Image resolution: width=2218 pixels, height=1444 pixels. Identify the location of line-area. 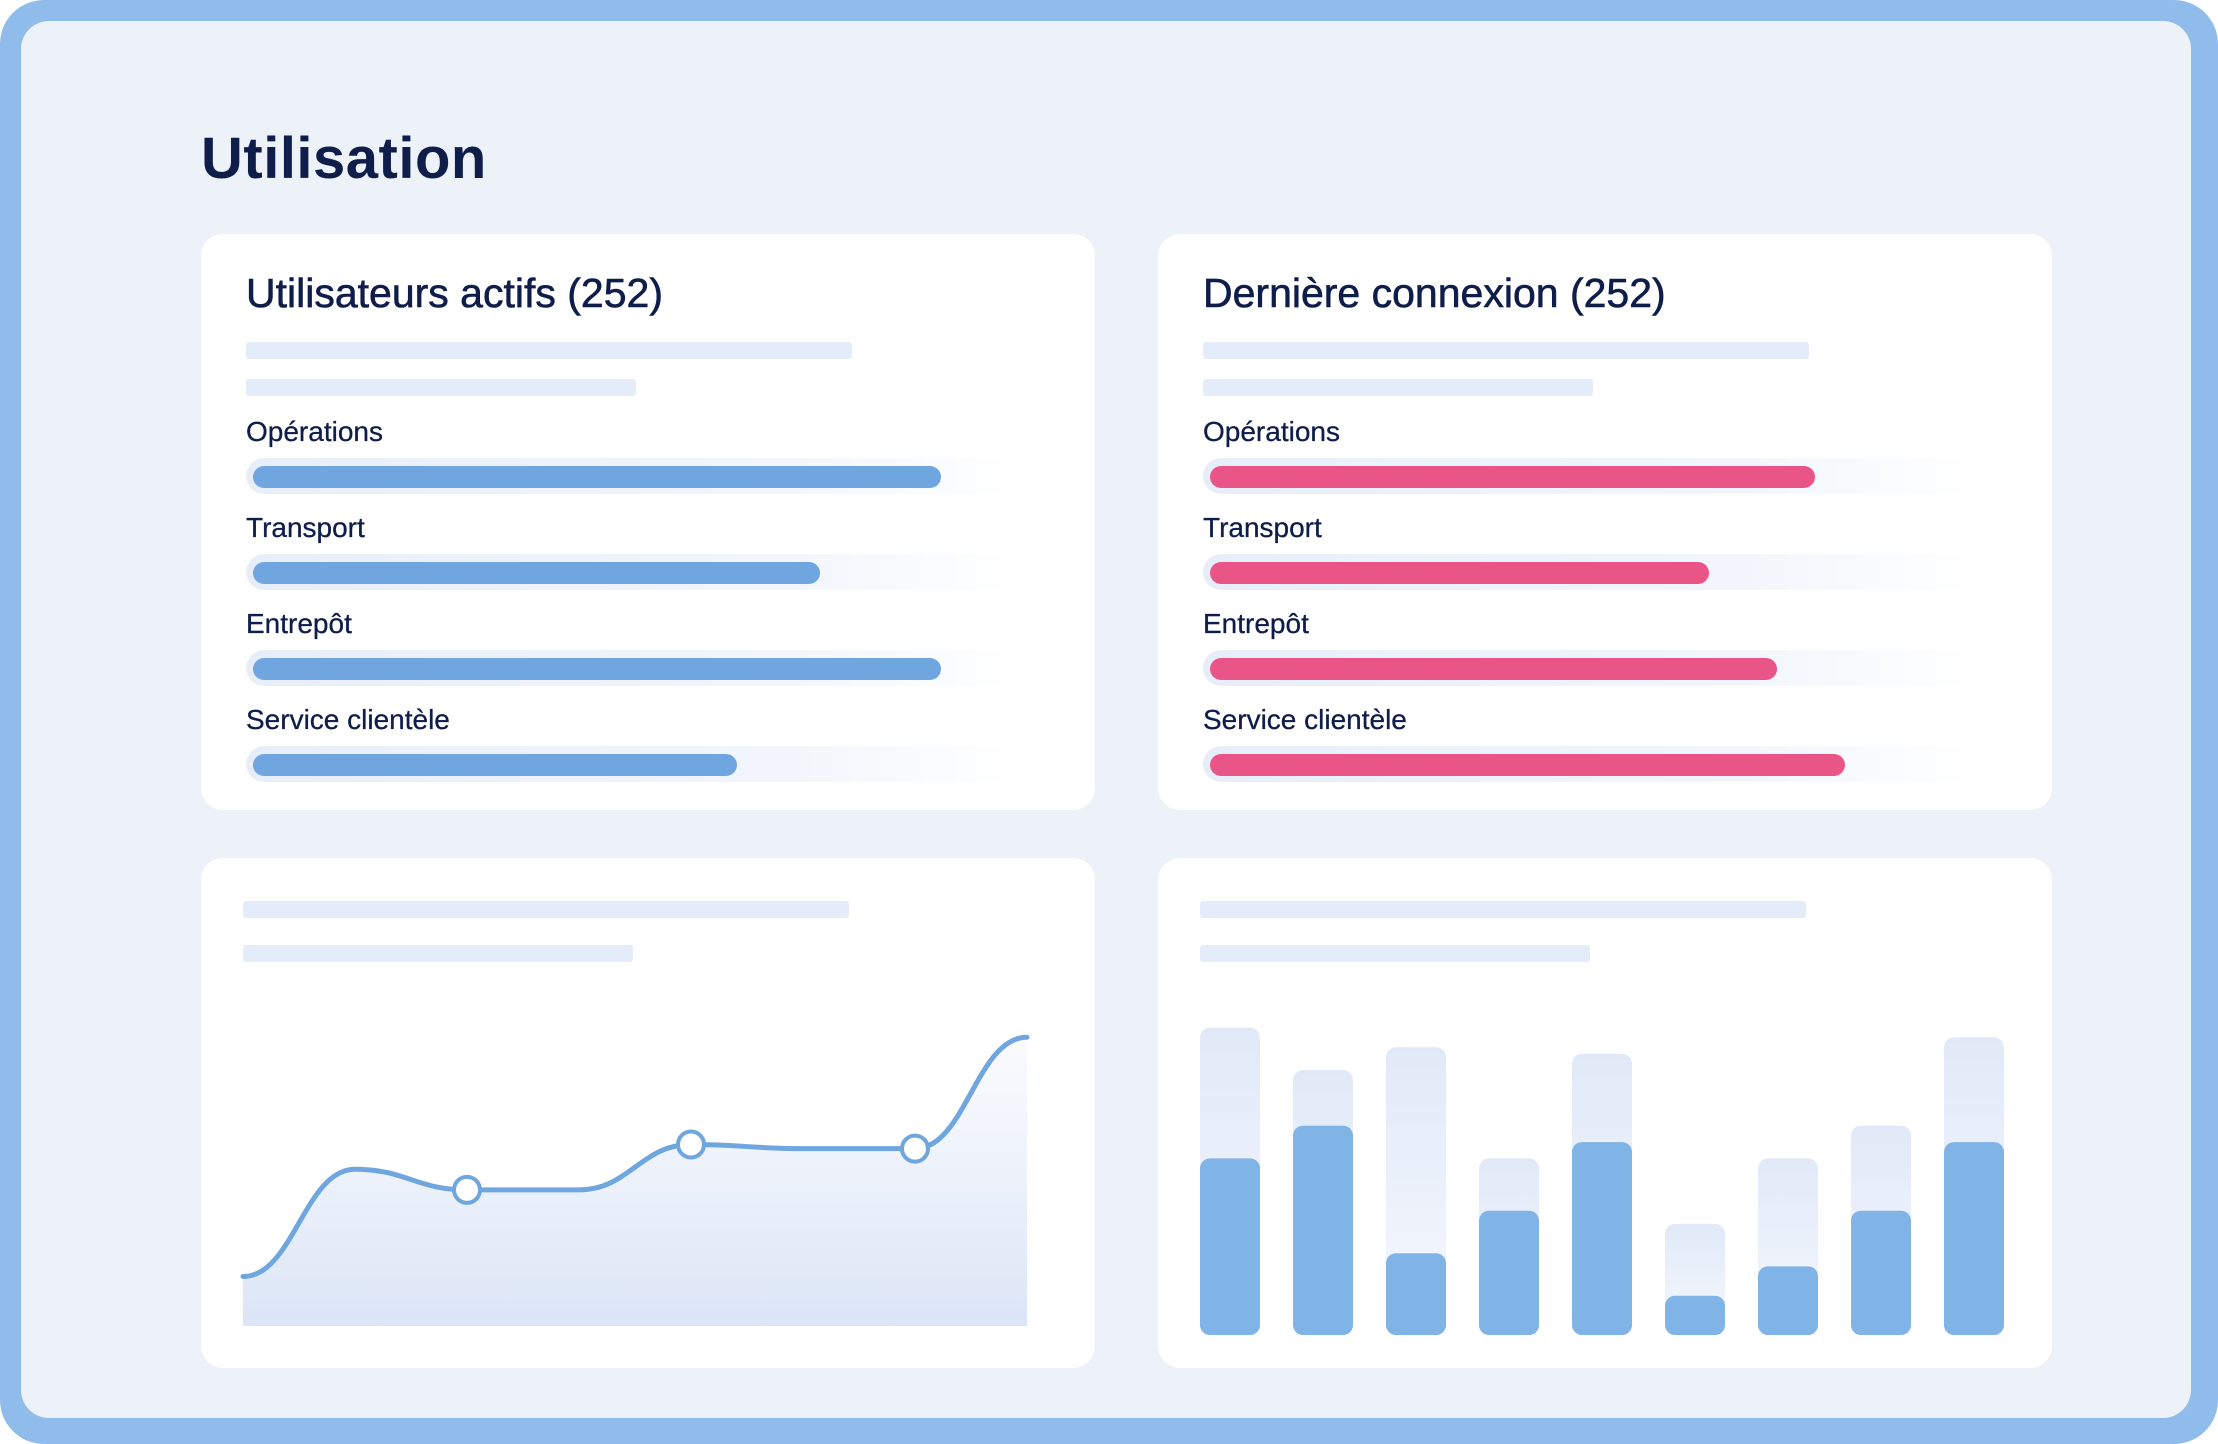
(635, 1181).